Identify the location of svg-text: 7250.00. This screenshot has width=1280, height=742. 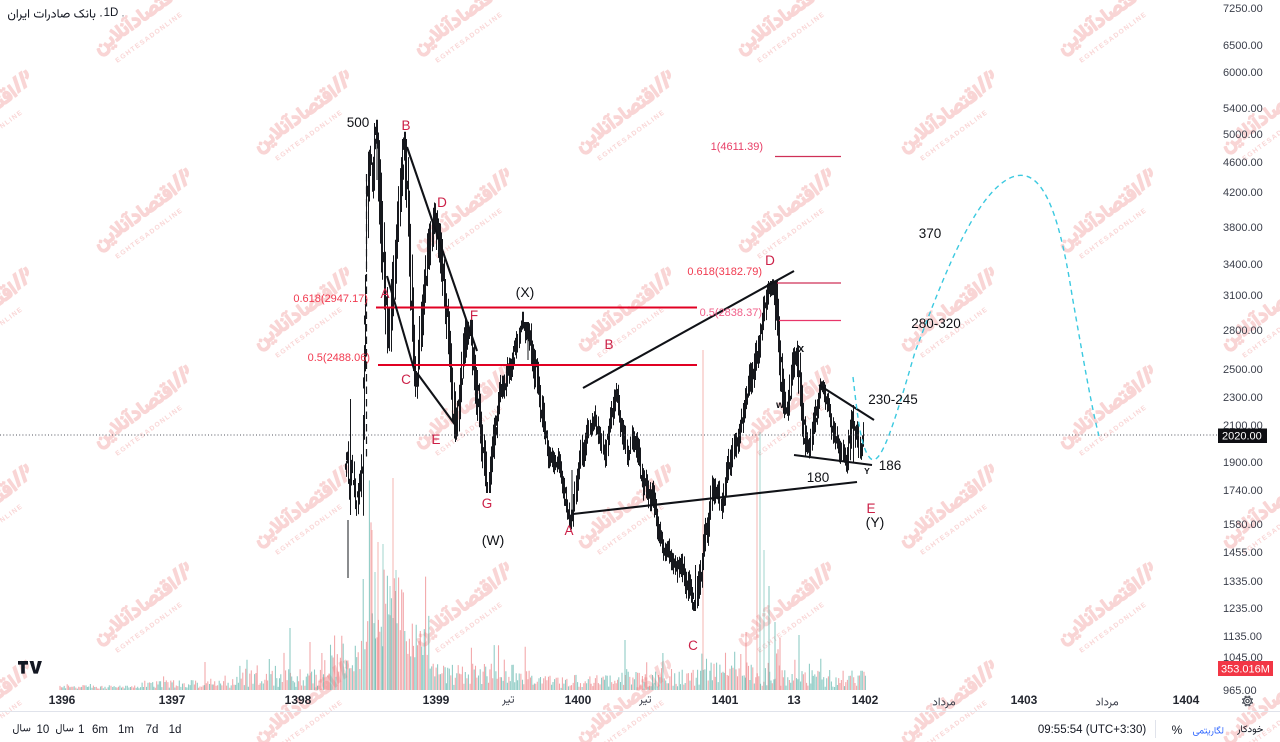
(1243, 9).